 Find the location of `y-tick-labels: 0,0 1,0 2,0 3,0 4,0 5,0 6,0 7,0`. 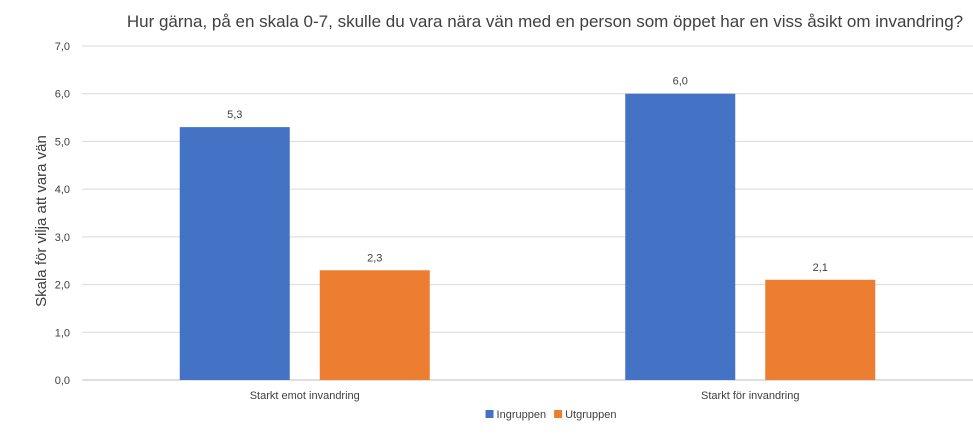

y-tick-labels: 0,0 1,0 2,0 3,0 4,0 5,0 6,0 7,0 is located at coordinates (62, 214).